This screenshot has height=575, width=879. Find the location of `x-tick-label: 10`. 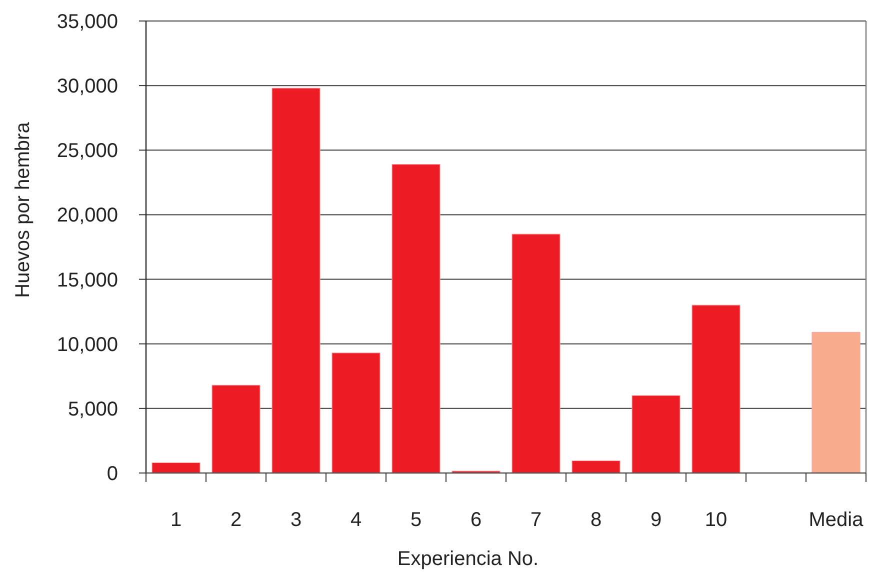

x-tick-label: 10 is located at coordinates (716, 520).